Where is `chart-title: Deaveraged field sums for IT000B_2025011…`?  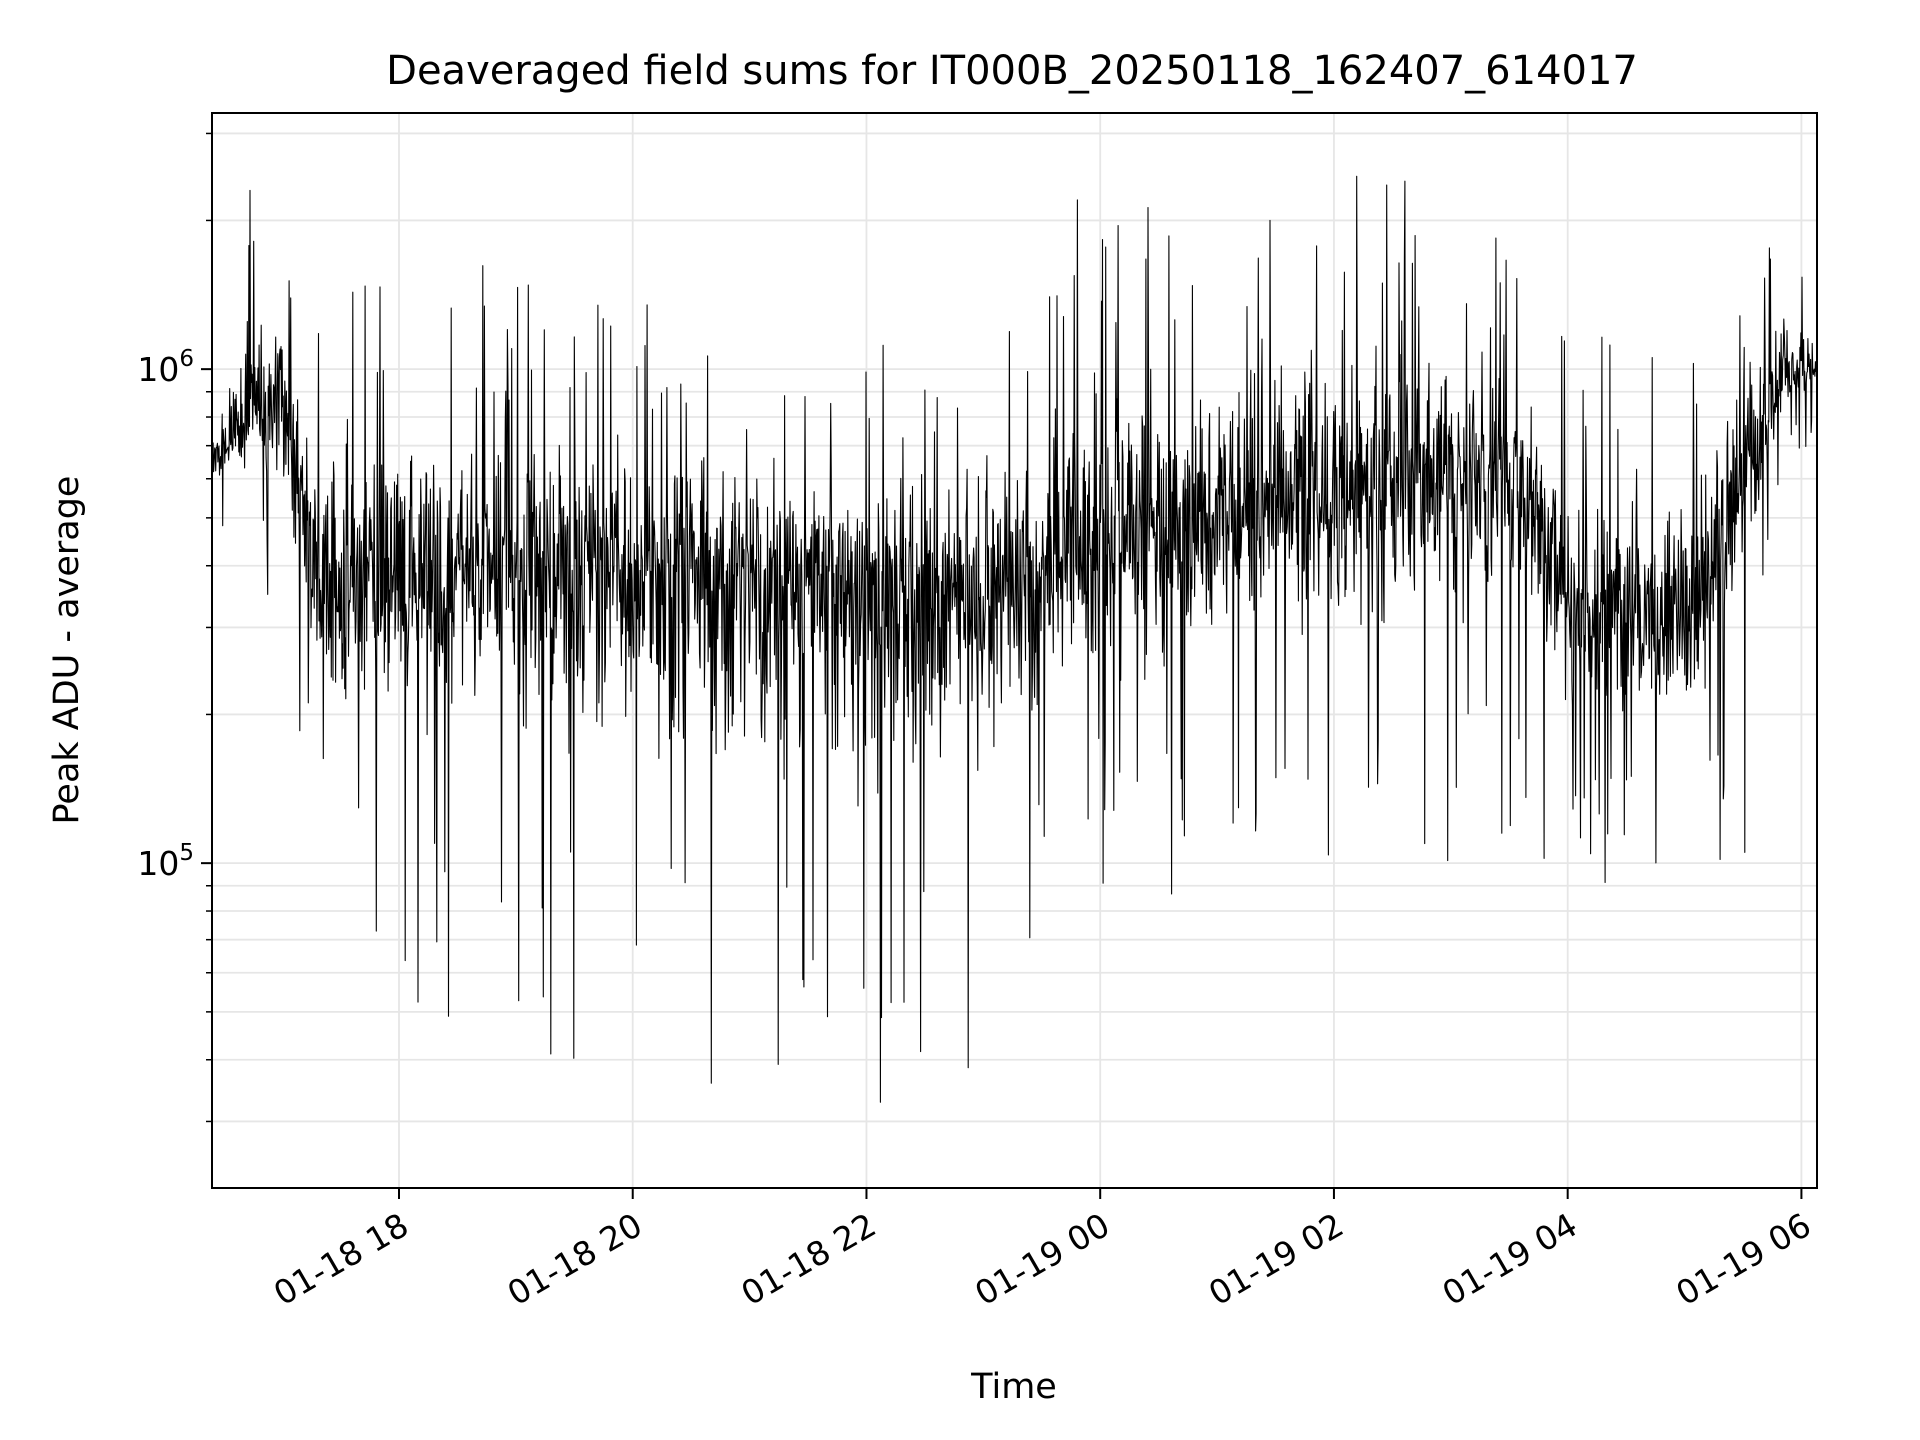
chart-title: Deaveraged field sums for IT000B_2025011… is located at coordinates (1012, 71).